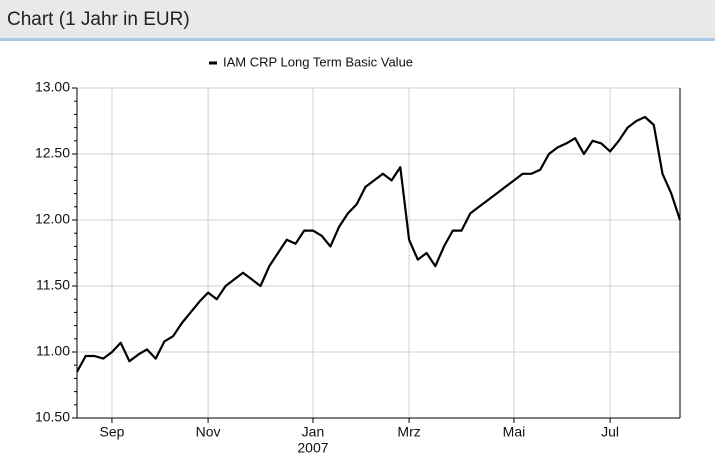 The width and height of the screenshot is (715, 459). Describe the element at coordinates (610, 432) in the screenshot. I see `x-tick-label: Jul` at that location.